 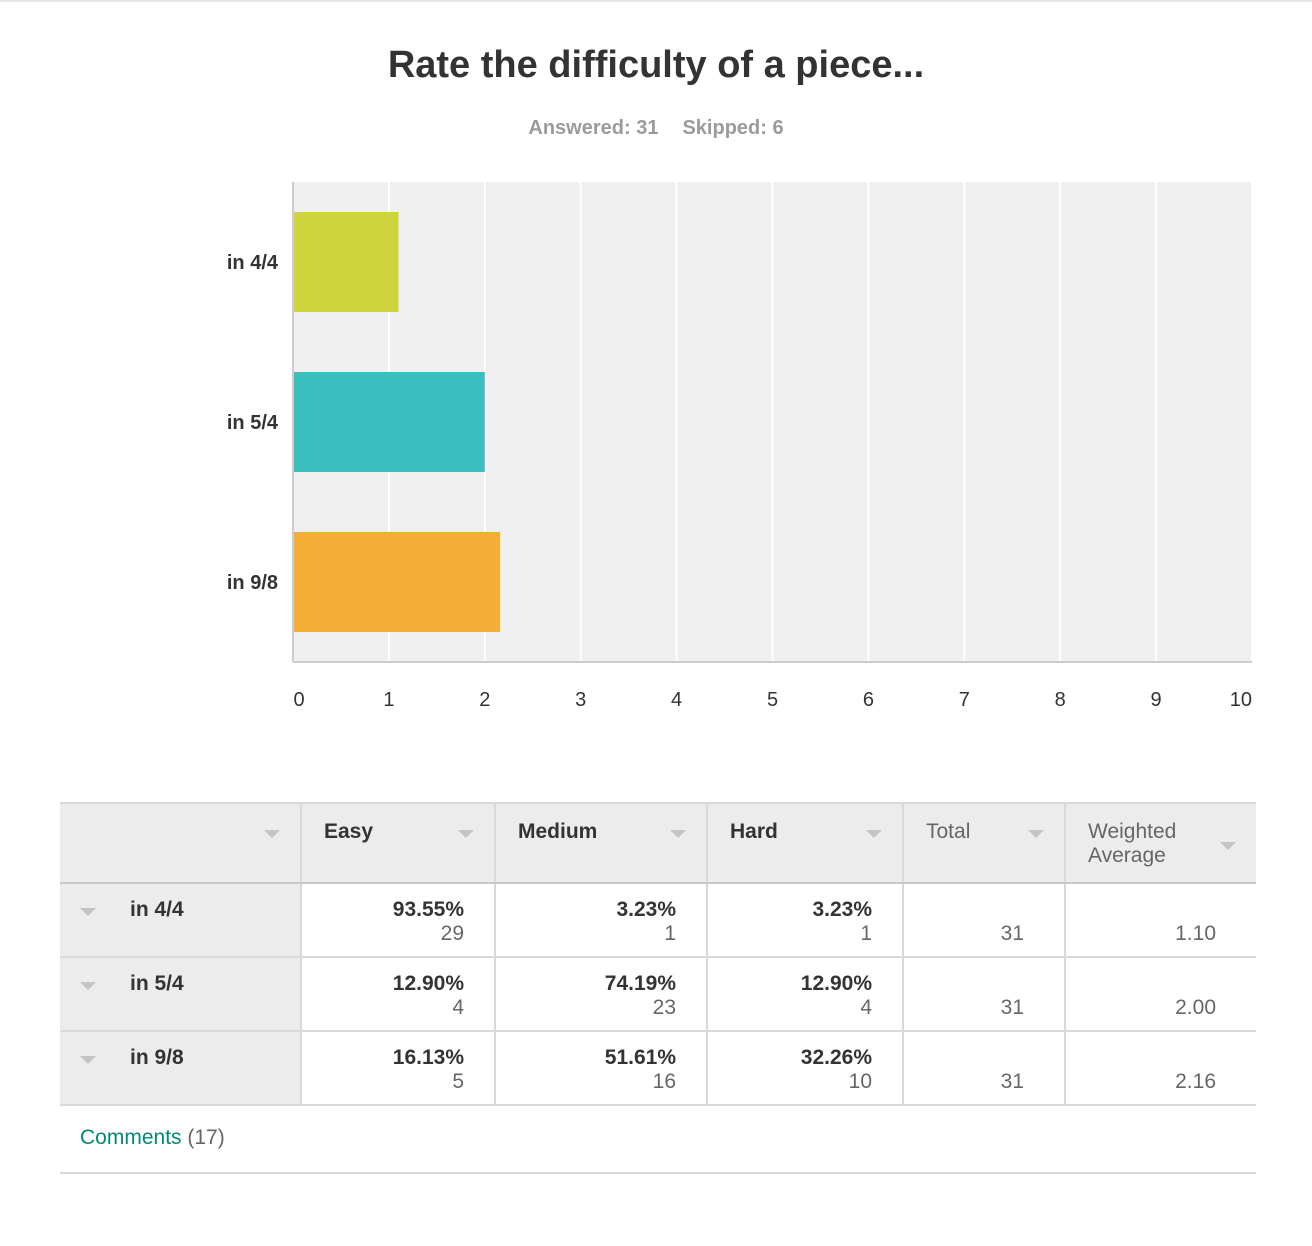 I want to click on column-header-easy: Easy, so click(x=398, y=843).